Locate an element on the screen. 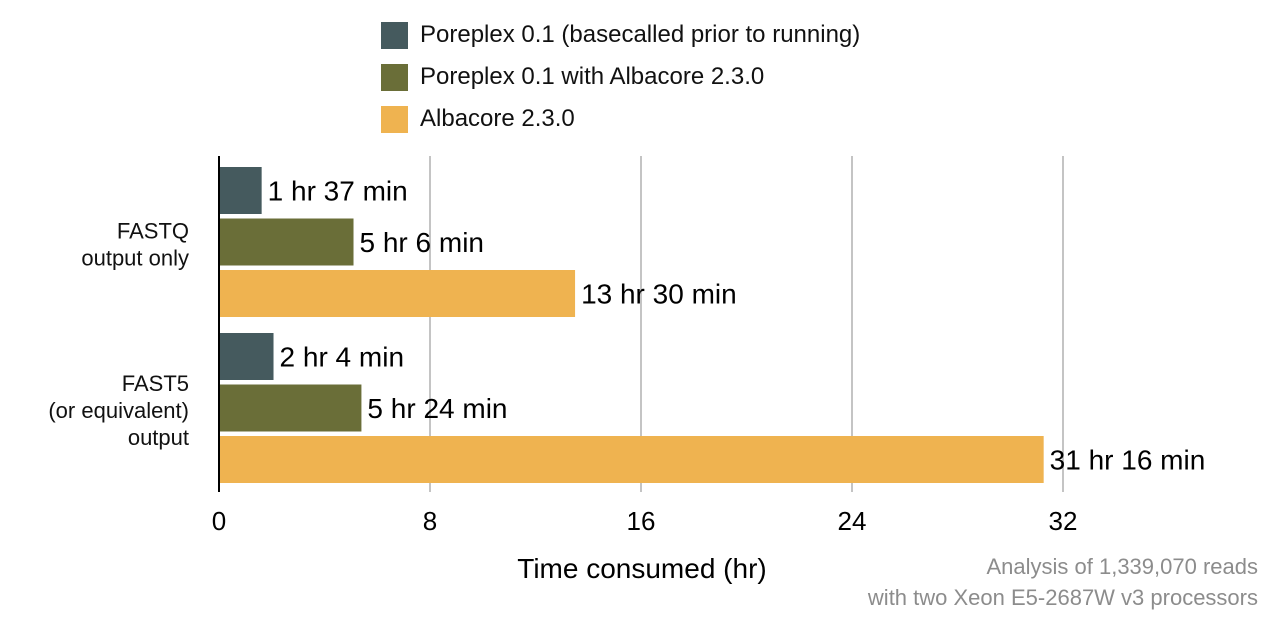 This screenshot has height=631, width=1280. legend-item: Albacore 2.3.0 is located at coordinates (620, 119).